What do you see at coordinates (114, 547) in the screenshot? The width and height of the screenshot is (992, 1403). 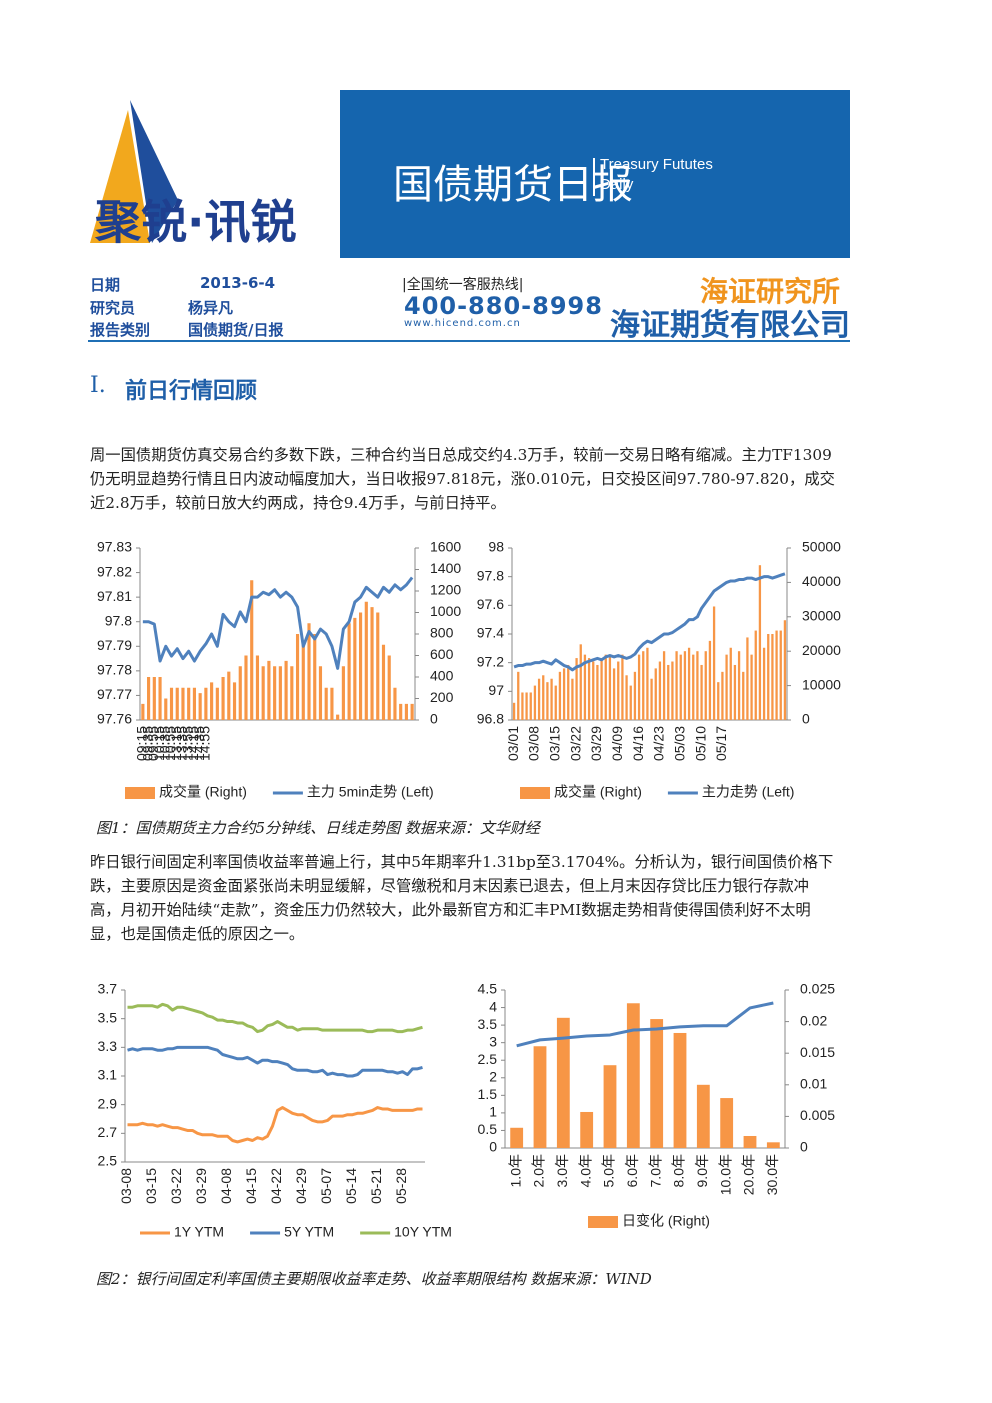 I see `y-tick-label: 97.83` at bounding box center [114, 547].